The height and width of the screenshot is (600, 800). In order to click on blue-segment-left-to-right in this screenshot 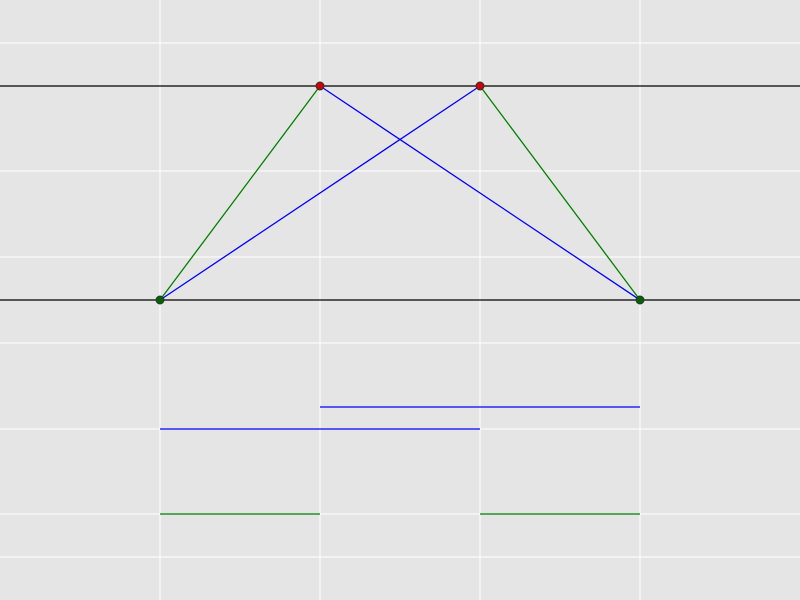, I will do `click(320, 193)`.